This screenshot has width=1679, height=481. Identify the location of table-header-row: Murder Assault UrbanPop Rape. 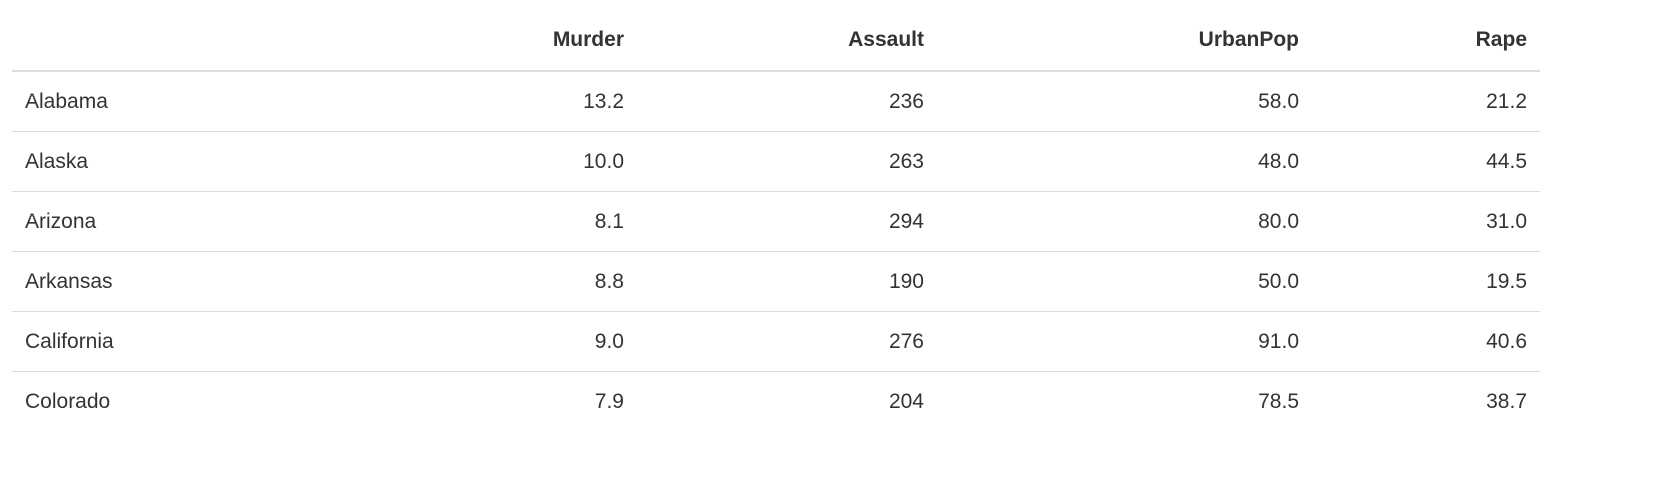
(776, 41).